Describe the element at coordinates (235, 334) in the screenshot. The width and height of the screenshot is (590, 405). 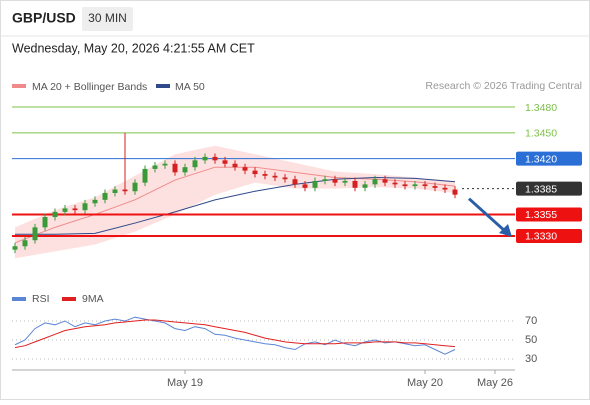
I see `rsi-line` at that location.